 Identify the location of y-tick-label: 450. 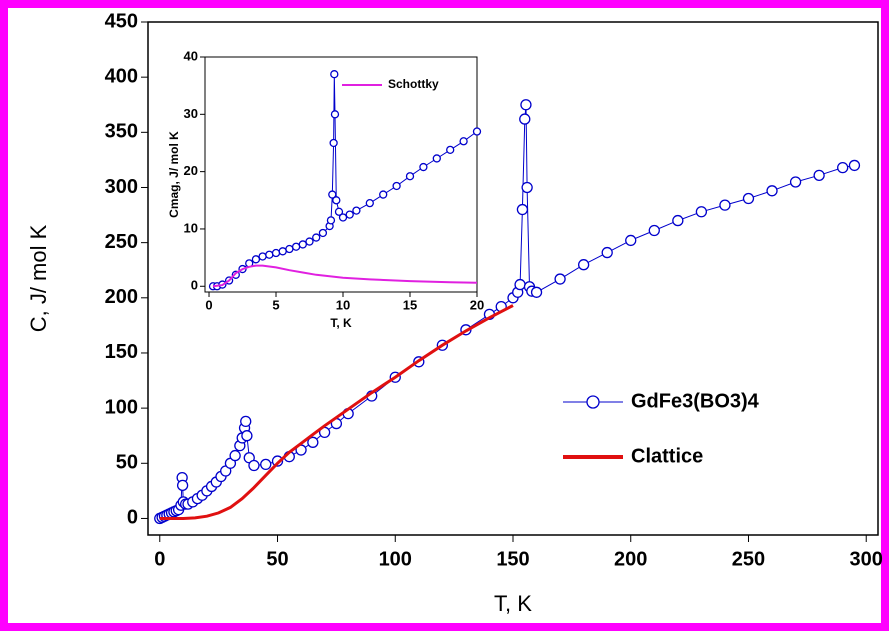
(121, 21).